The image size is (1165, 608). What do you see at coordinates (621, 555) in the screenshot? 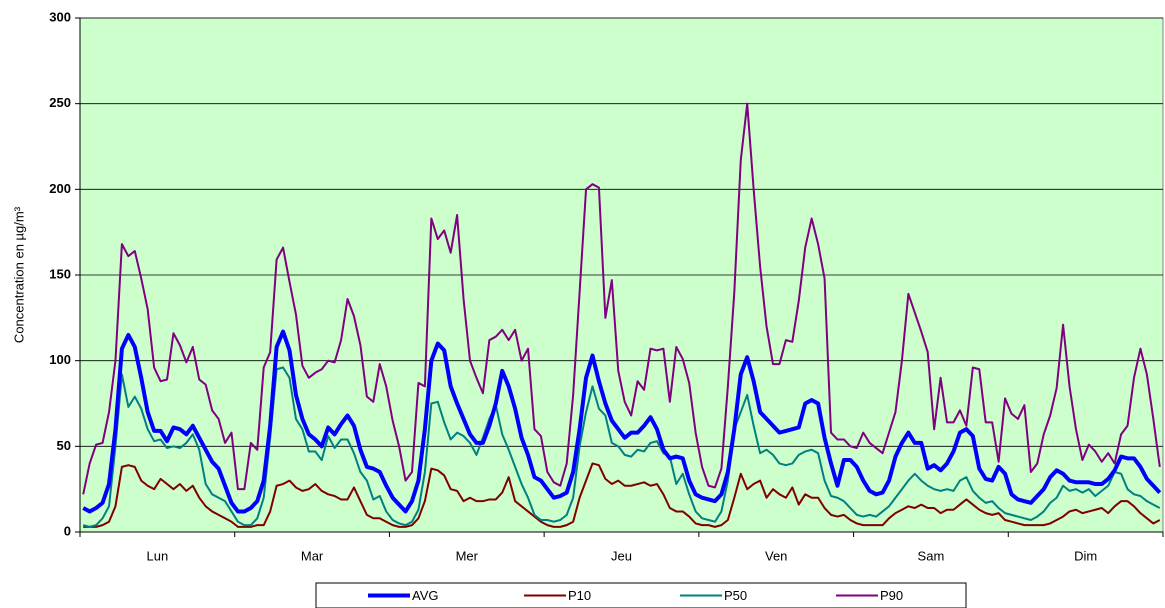
I see `x-tick-label: Jeu` at bounding box center [621, 555].